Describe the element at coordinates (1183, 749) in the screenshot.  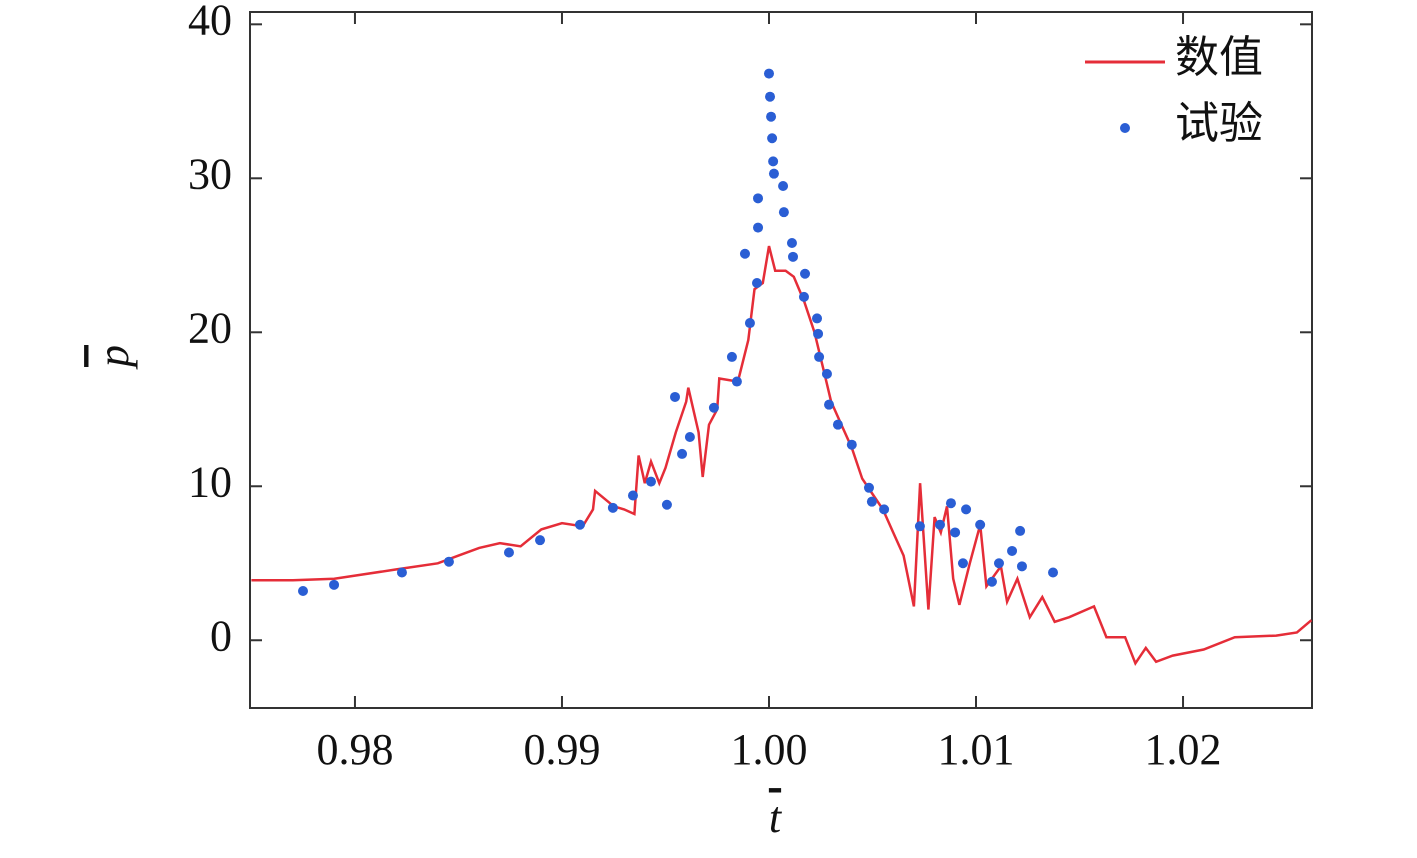
I see `x-tick-label: 1.02` at that location.